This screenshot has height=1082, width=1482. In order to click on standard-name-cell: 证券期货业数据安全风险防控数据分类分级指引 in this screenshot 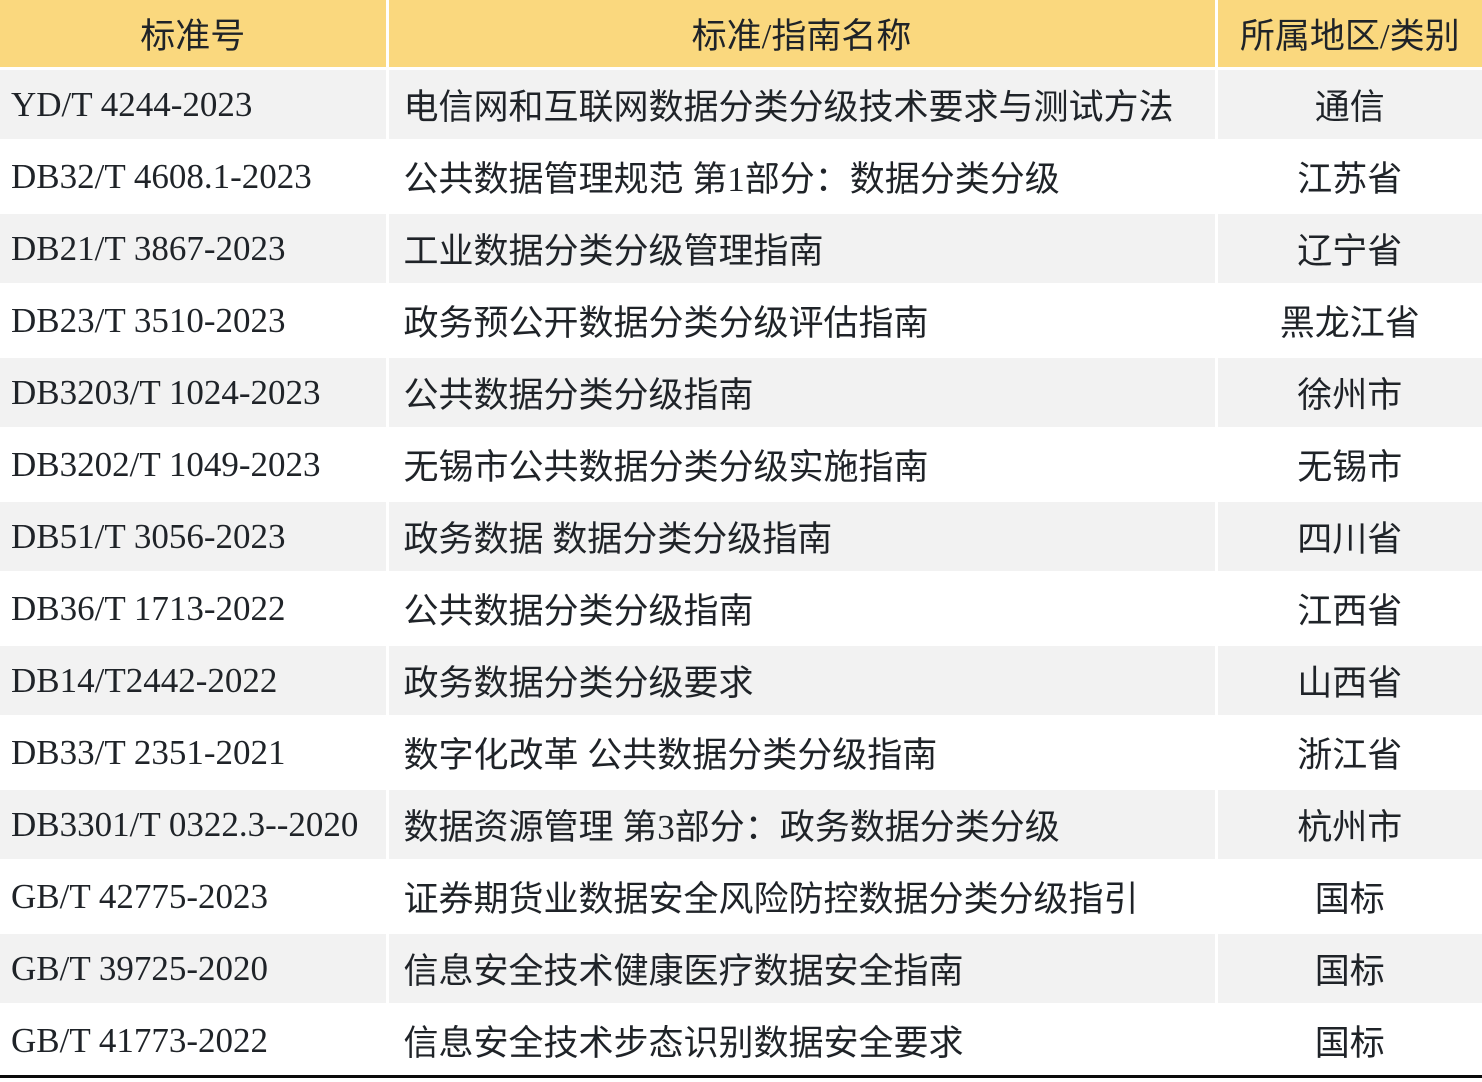, I will do `click(802, 897)`.